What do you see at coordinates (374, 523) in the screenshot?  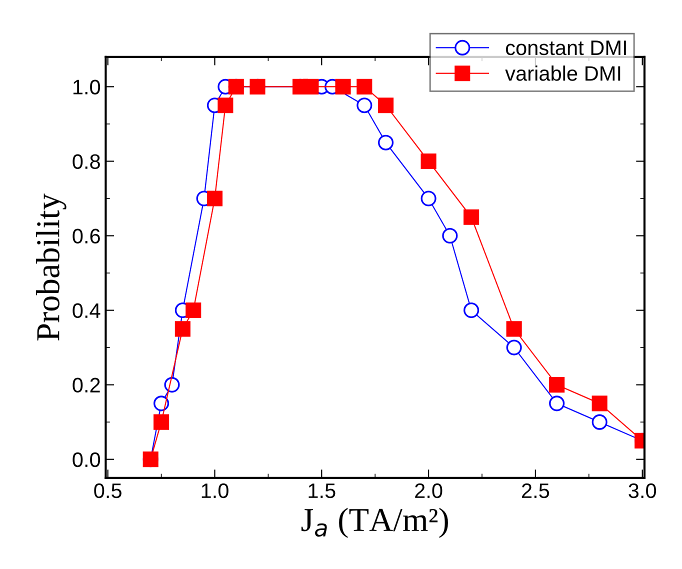 I see `x-axis-title: J$_{a}$ (TA/m²)` at bounding box center [374, 523].